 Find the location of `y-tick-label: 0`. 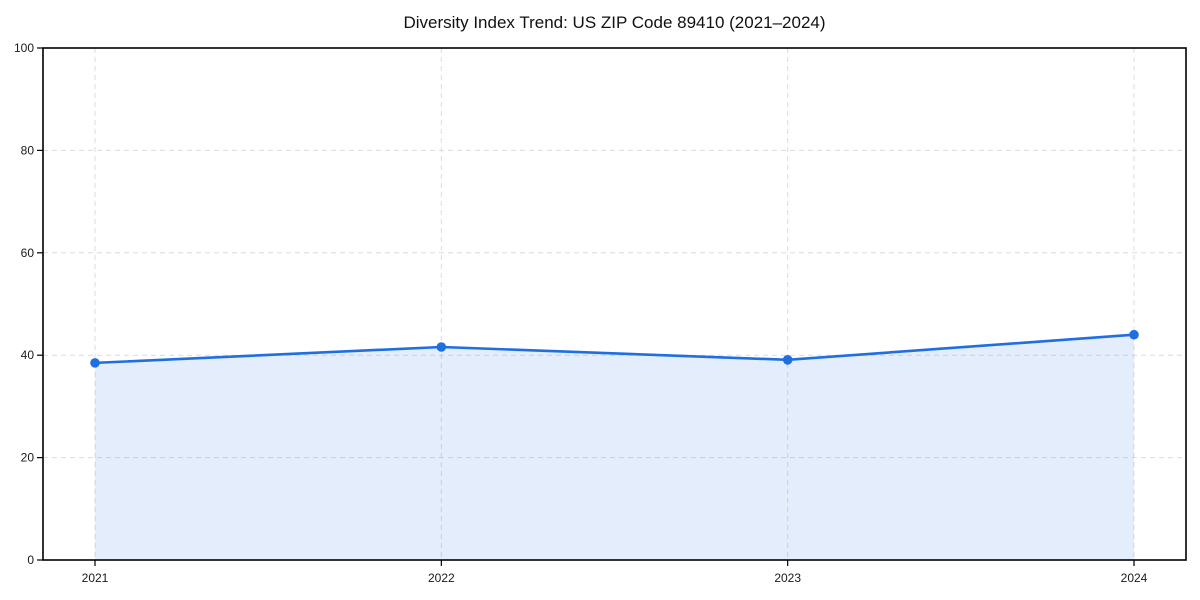

y-tick-label: 0 is located at coordinates (30, 560).